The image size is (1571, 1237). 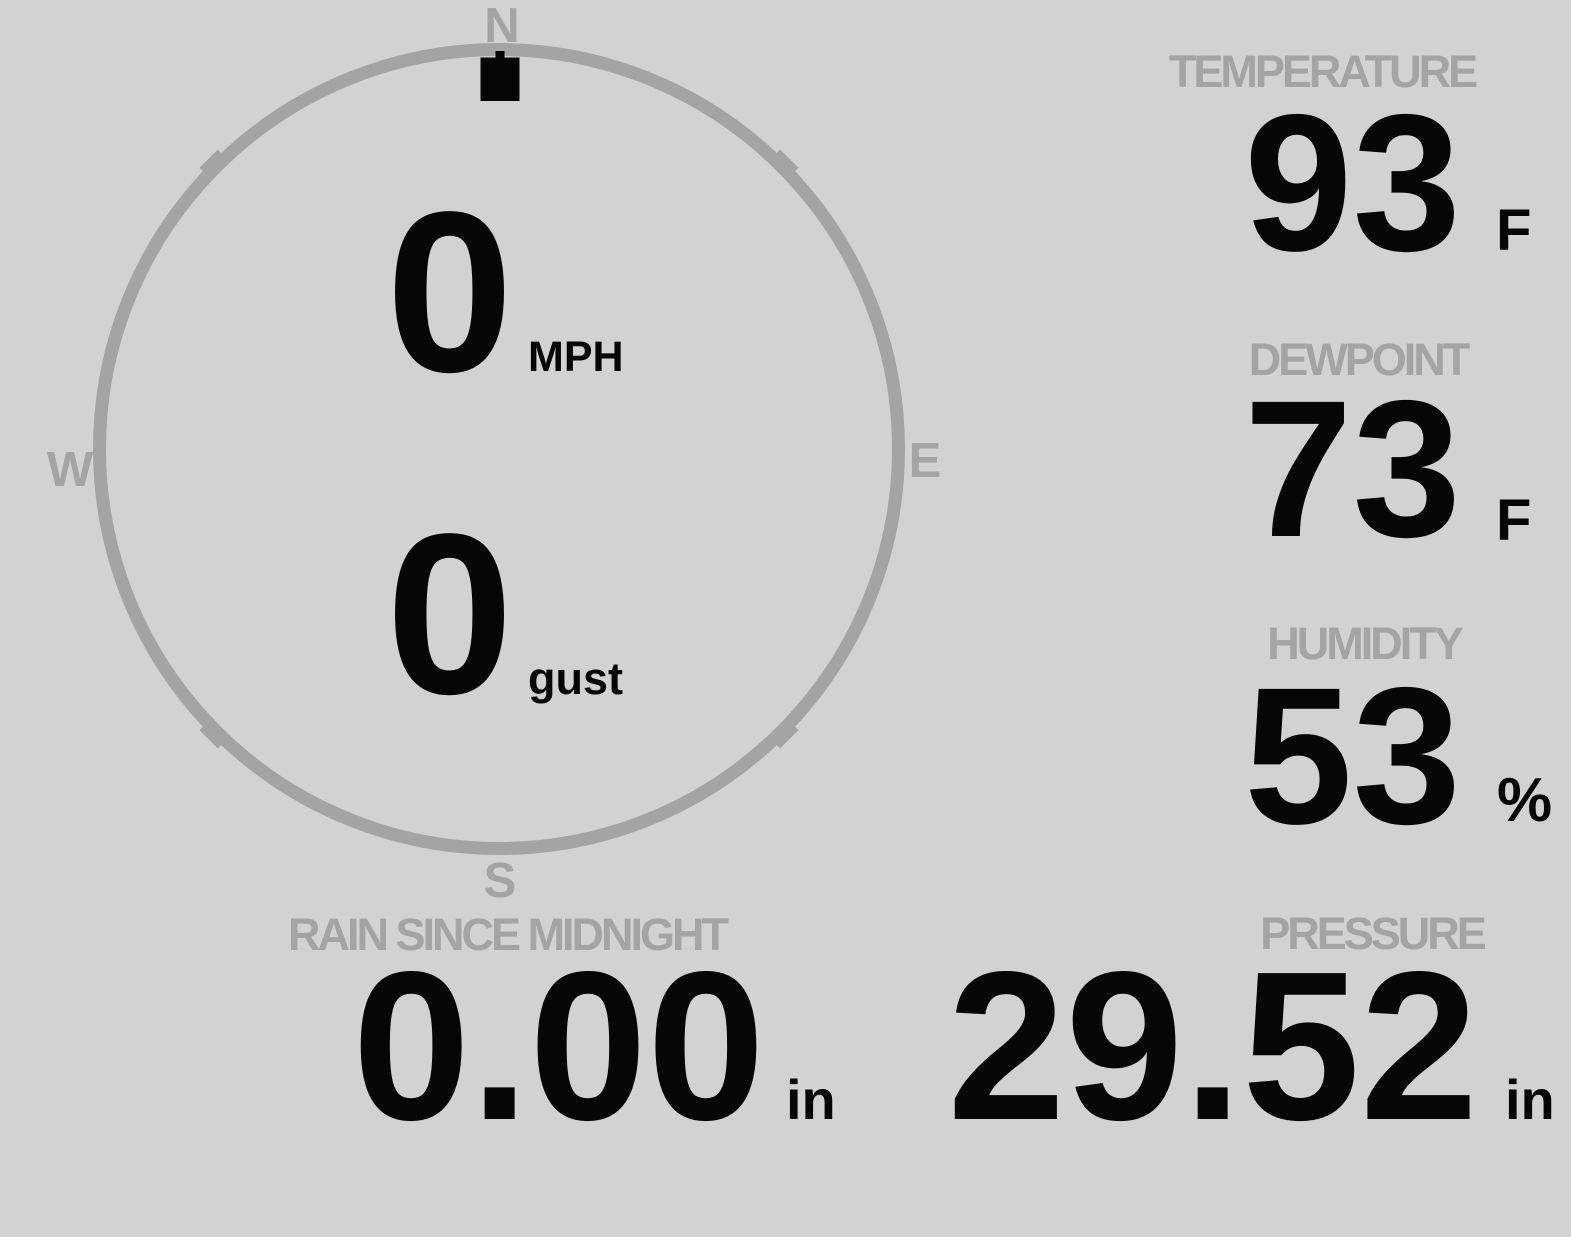 What do you see at coordinates (784, 734) in the screenshot?
I see `compass-tick-se-icon` at bounding box center [784, 734].